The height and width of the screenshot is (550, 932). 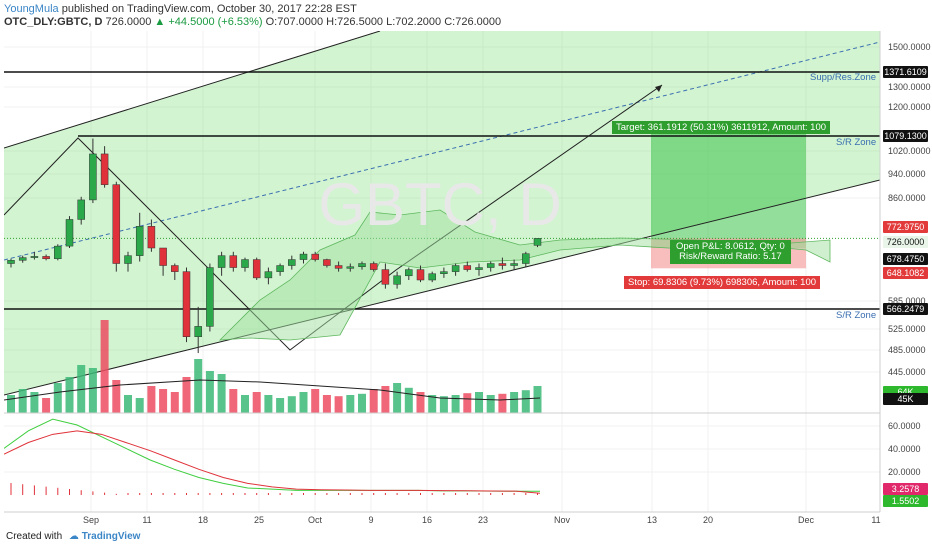 I want to click on target-zone, so click(x=728, y=190).